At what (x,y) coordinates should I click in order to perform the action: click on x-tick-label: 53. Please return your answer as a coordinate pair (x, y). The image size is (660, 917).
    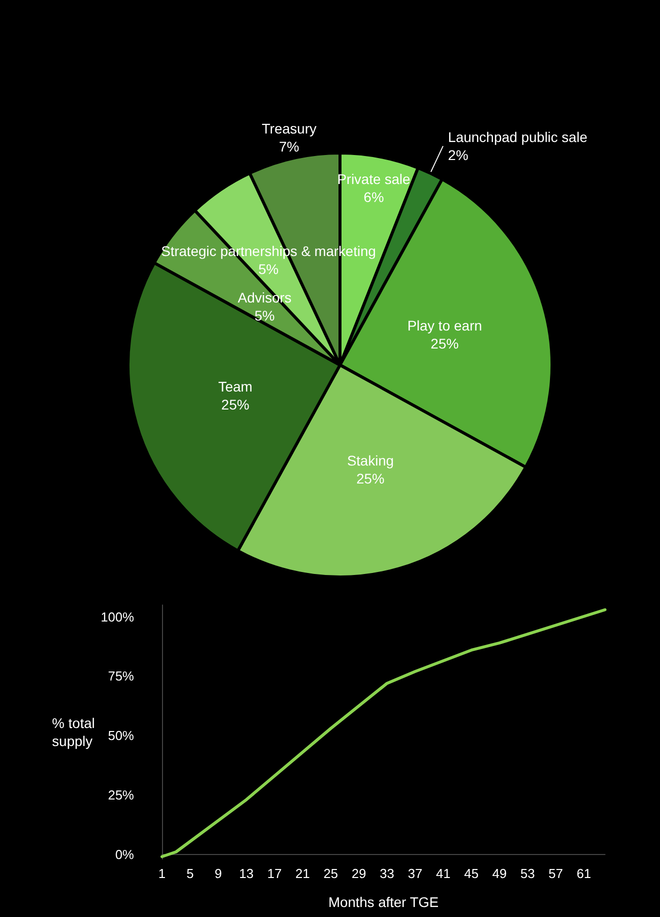
    Looking at the image, I should click on (527, 873).